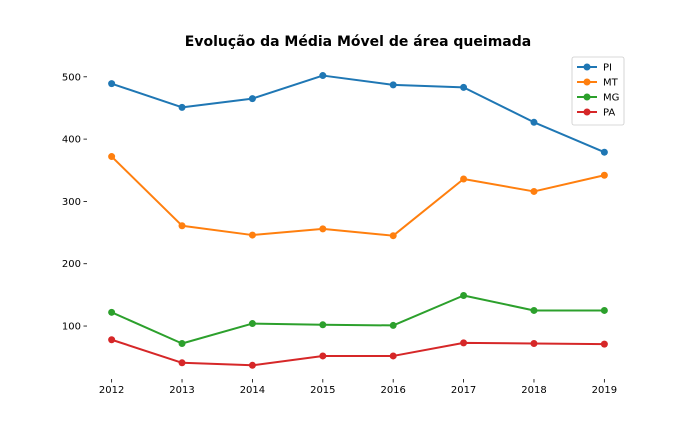 This screenshot has height=432, width=698. Describe the element at coordinates (587, 82) in the screenshot. I see `legend-marker-mt` at that location.